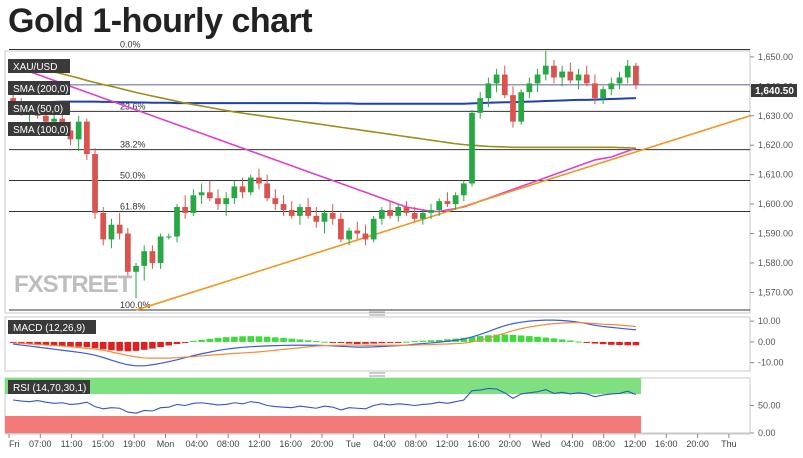 The image size is (803, 458). I want to click on y-tick-label: 1,620.00, so click(775, 145).